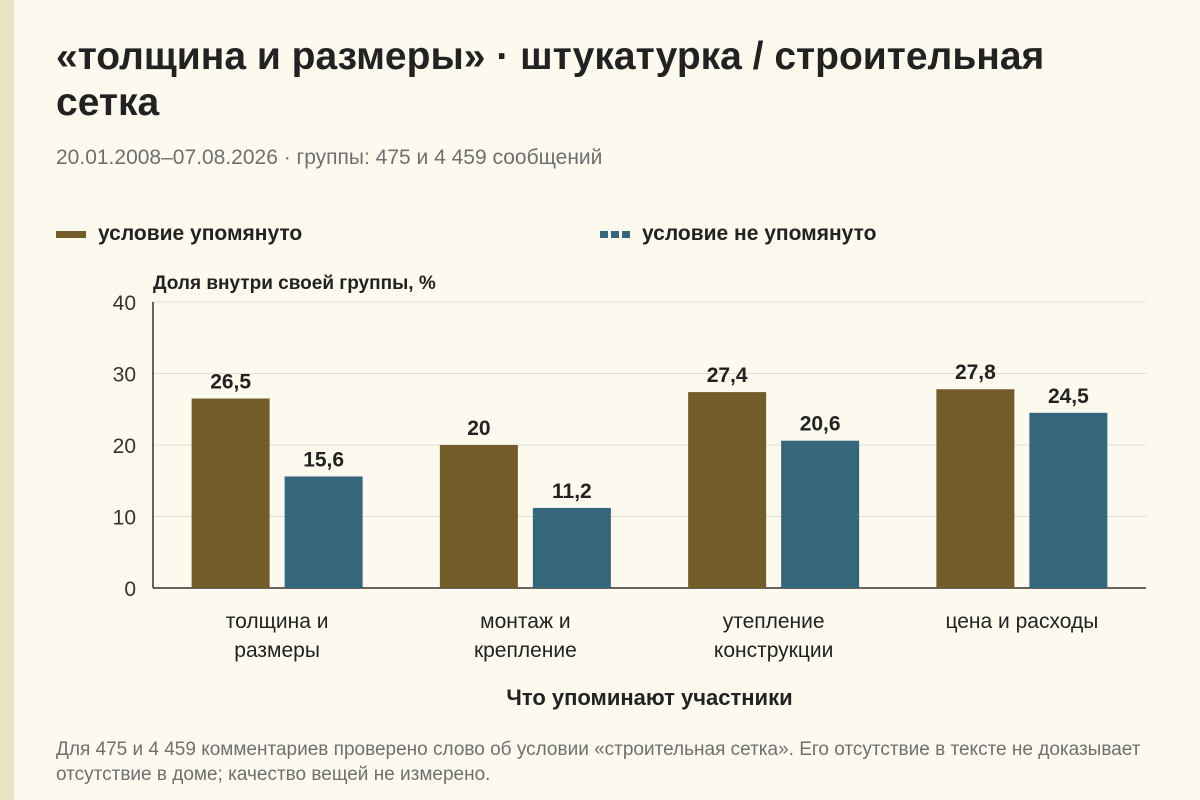 The image size is (1200, 800). Describe the element at coordinates (124, 303) in the screenshot. I see `y-tick-label-40: 40` at that location.